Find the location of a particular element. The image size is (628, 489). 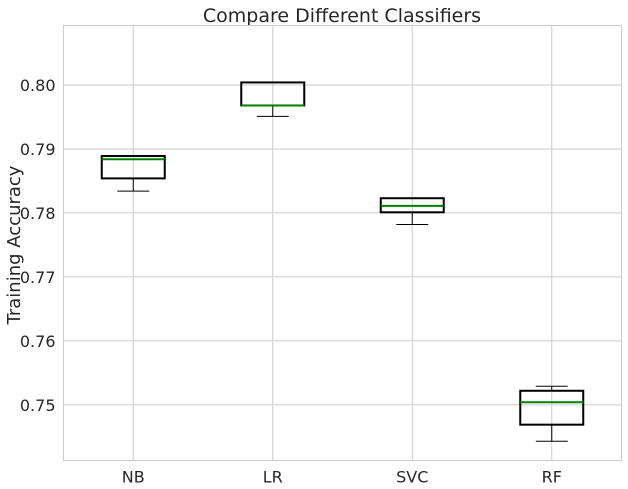

x-tick-label: LR is located at coordinates (273, 477).